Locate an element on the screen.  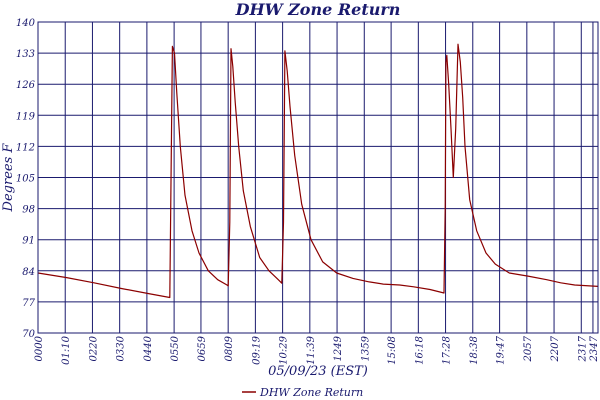
y-tick-label: 105 is located at coordinates (25, 179).